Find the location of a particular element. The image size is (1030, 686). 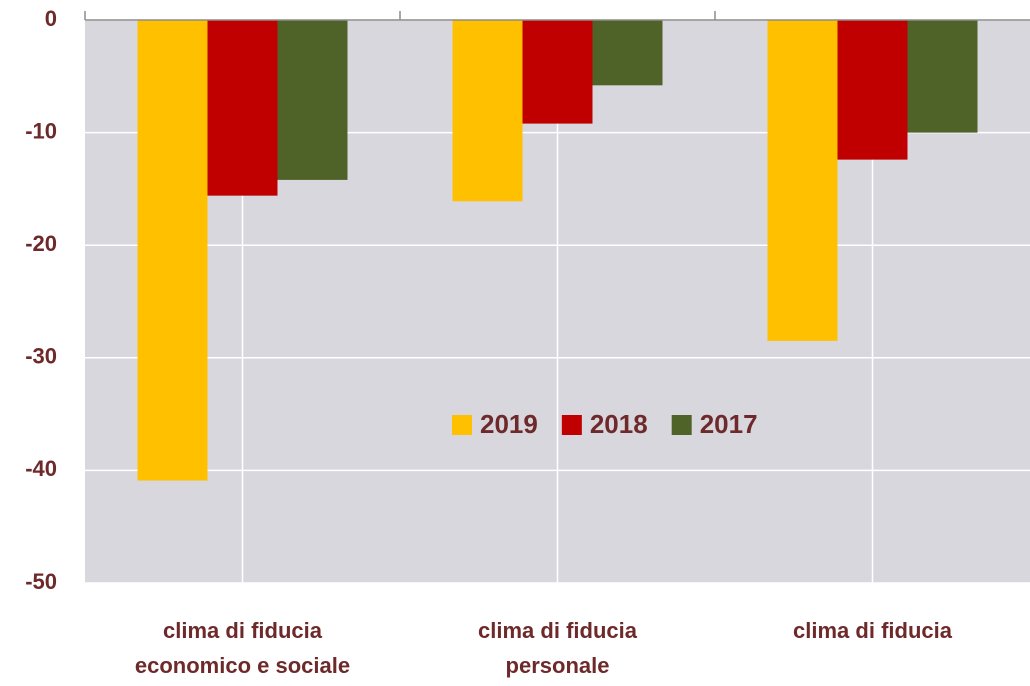

x-tick-label-line: economico e sociale is located at coordinates (242, 665).